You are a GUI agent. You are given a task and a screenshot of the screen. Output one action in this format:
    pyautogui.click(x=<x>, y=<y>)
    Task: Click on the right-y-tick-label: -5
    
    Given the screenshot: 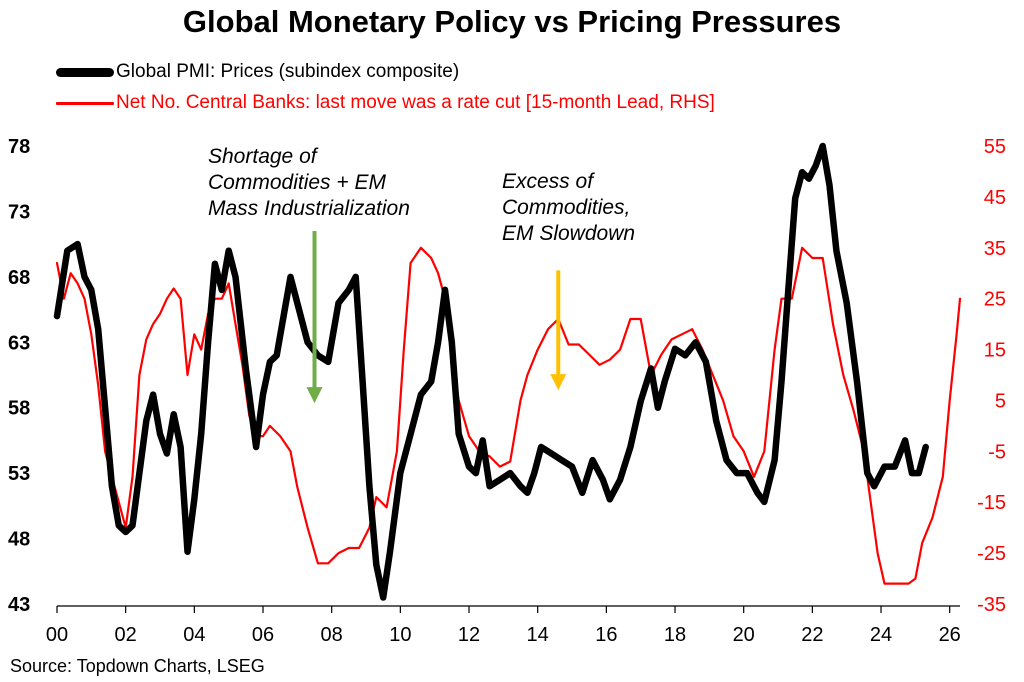 What is the action you would take?
    pyautogui.click(x=997, y=452)
    